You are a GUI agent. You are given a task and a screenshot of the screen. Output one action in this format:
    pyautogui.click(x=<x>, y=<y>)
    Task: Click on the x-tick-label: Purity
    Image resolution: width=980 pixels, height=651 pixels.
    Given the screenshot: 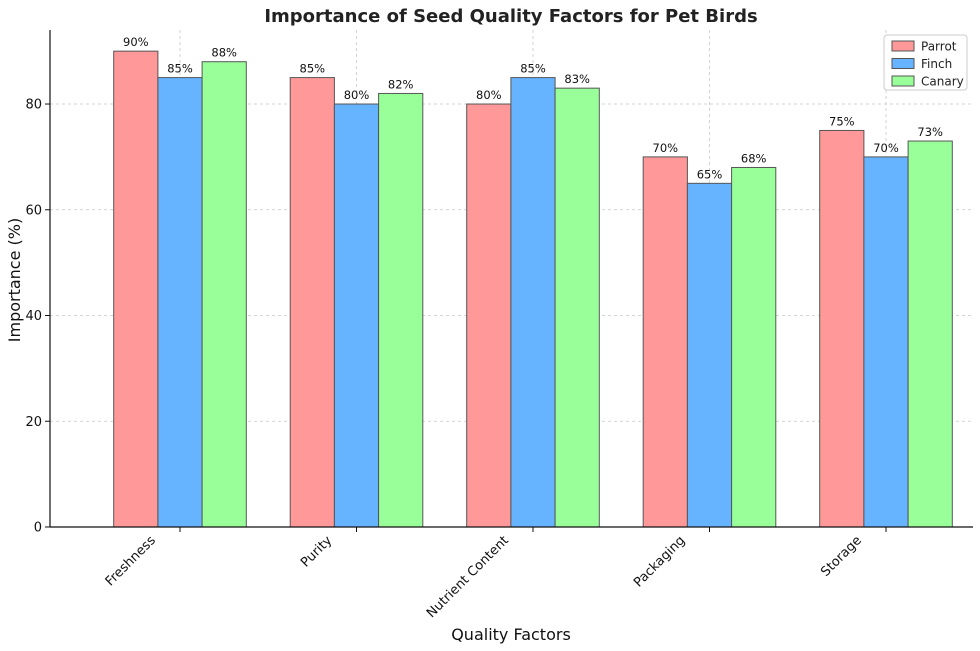 What is the action you would take?
    pyautogui.click(x=316, y=551)
    